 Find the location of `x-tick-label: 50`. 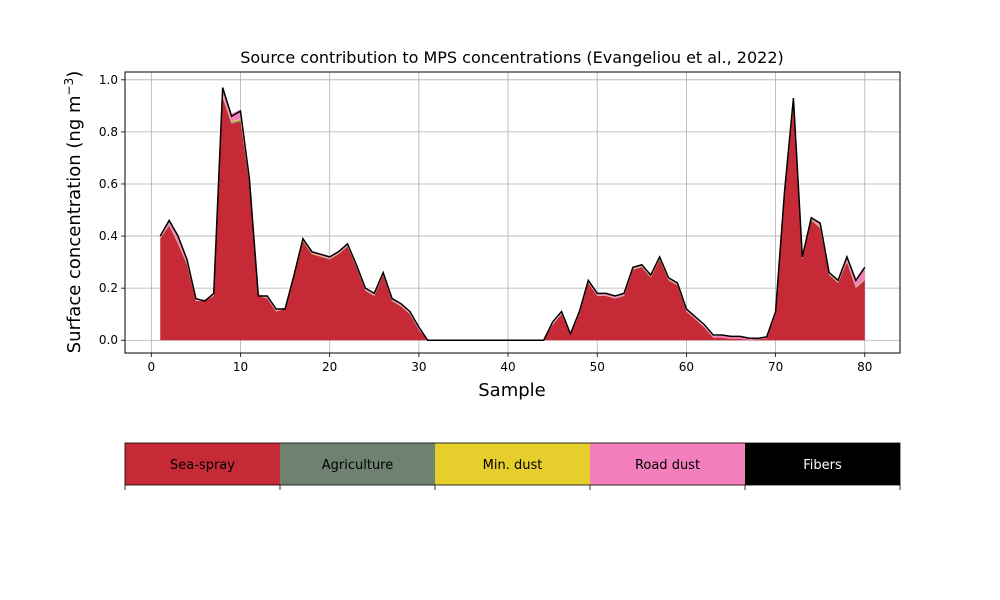

x-tick-label: 50 is located at coordinates (597, 367).